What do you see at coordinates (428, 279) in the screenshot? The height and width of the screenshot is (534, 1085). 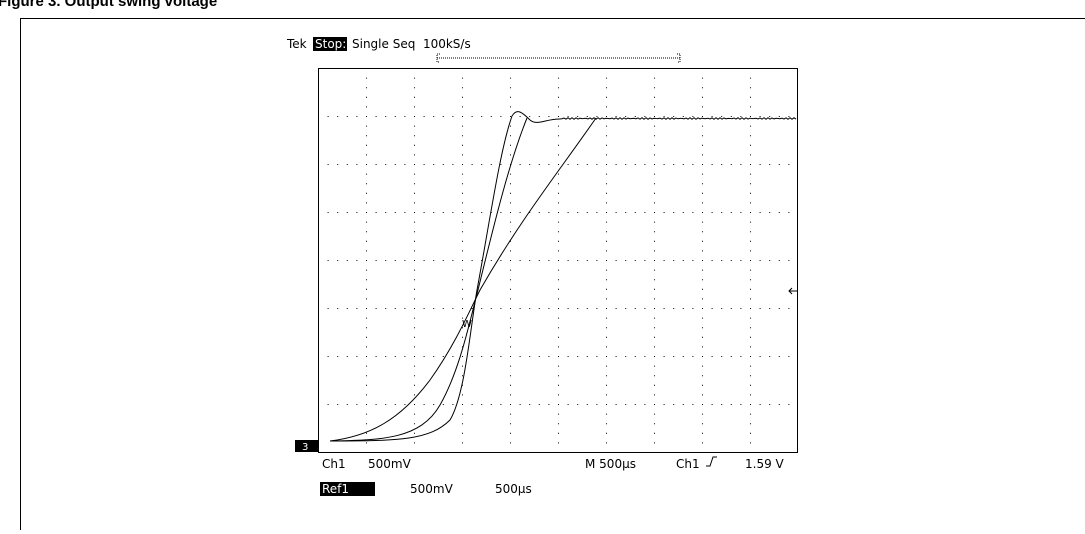 I see `trace-medium` at bounding box center [428, 279].